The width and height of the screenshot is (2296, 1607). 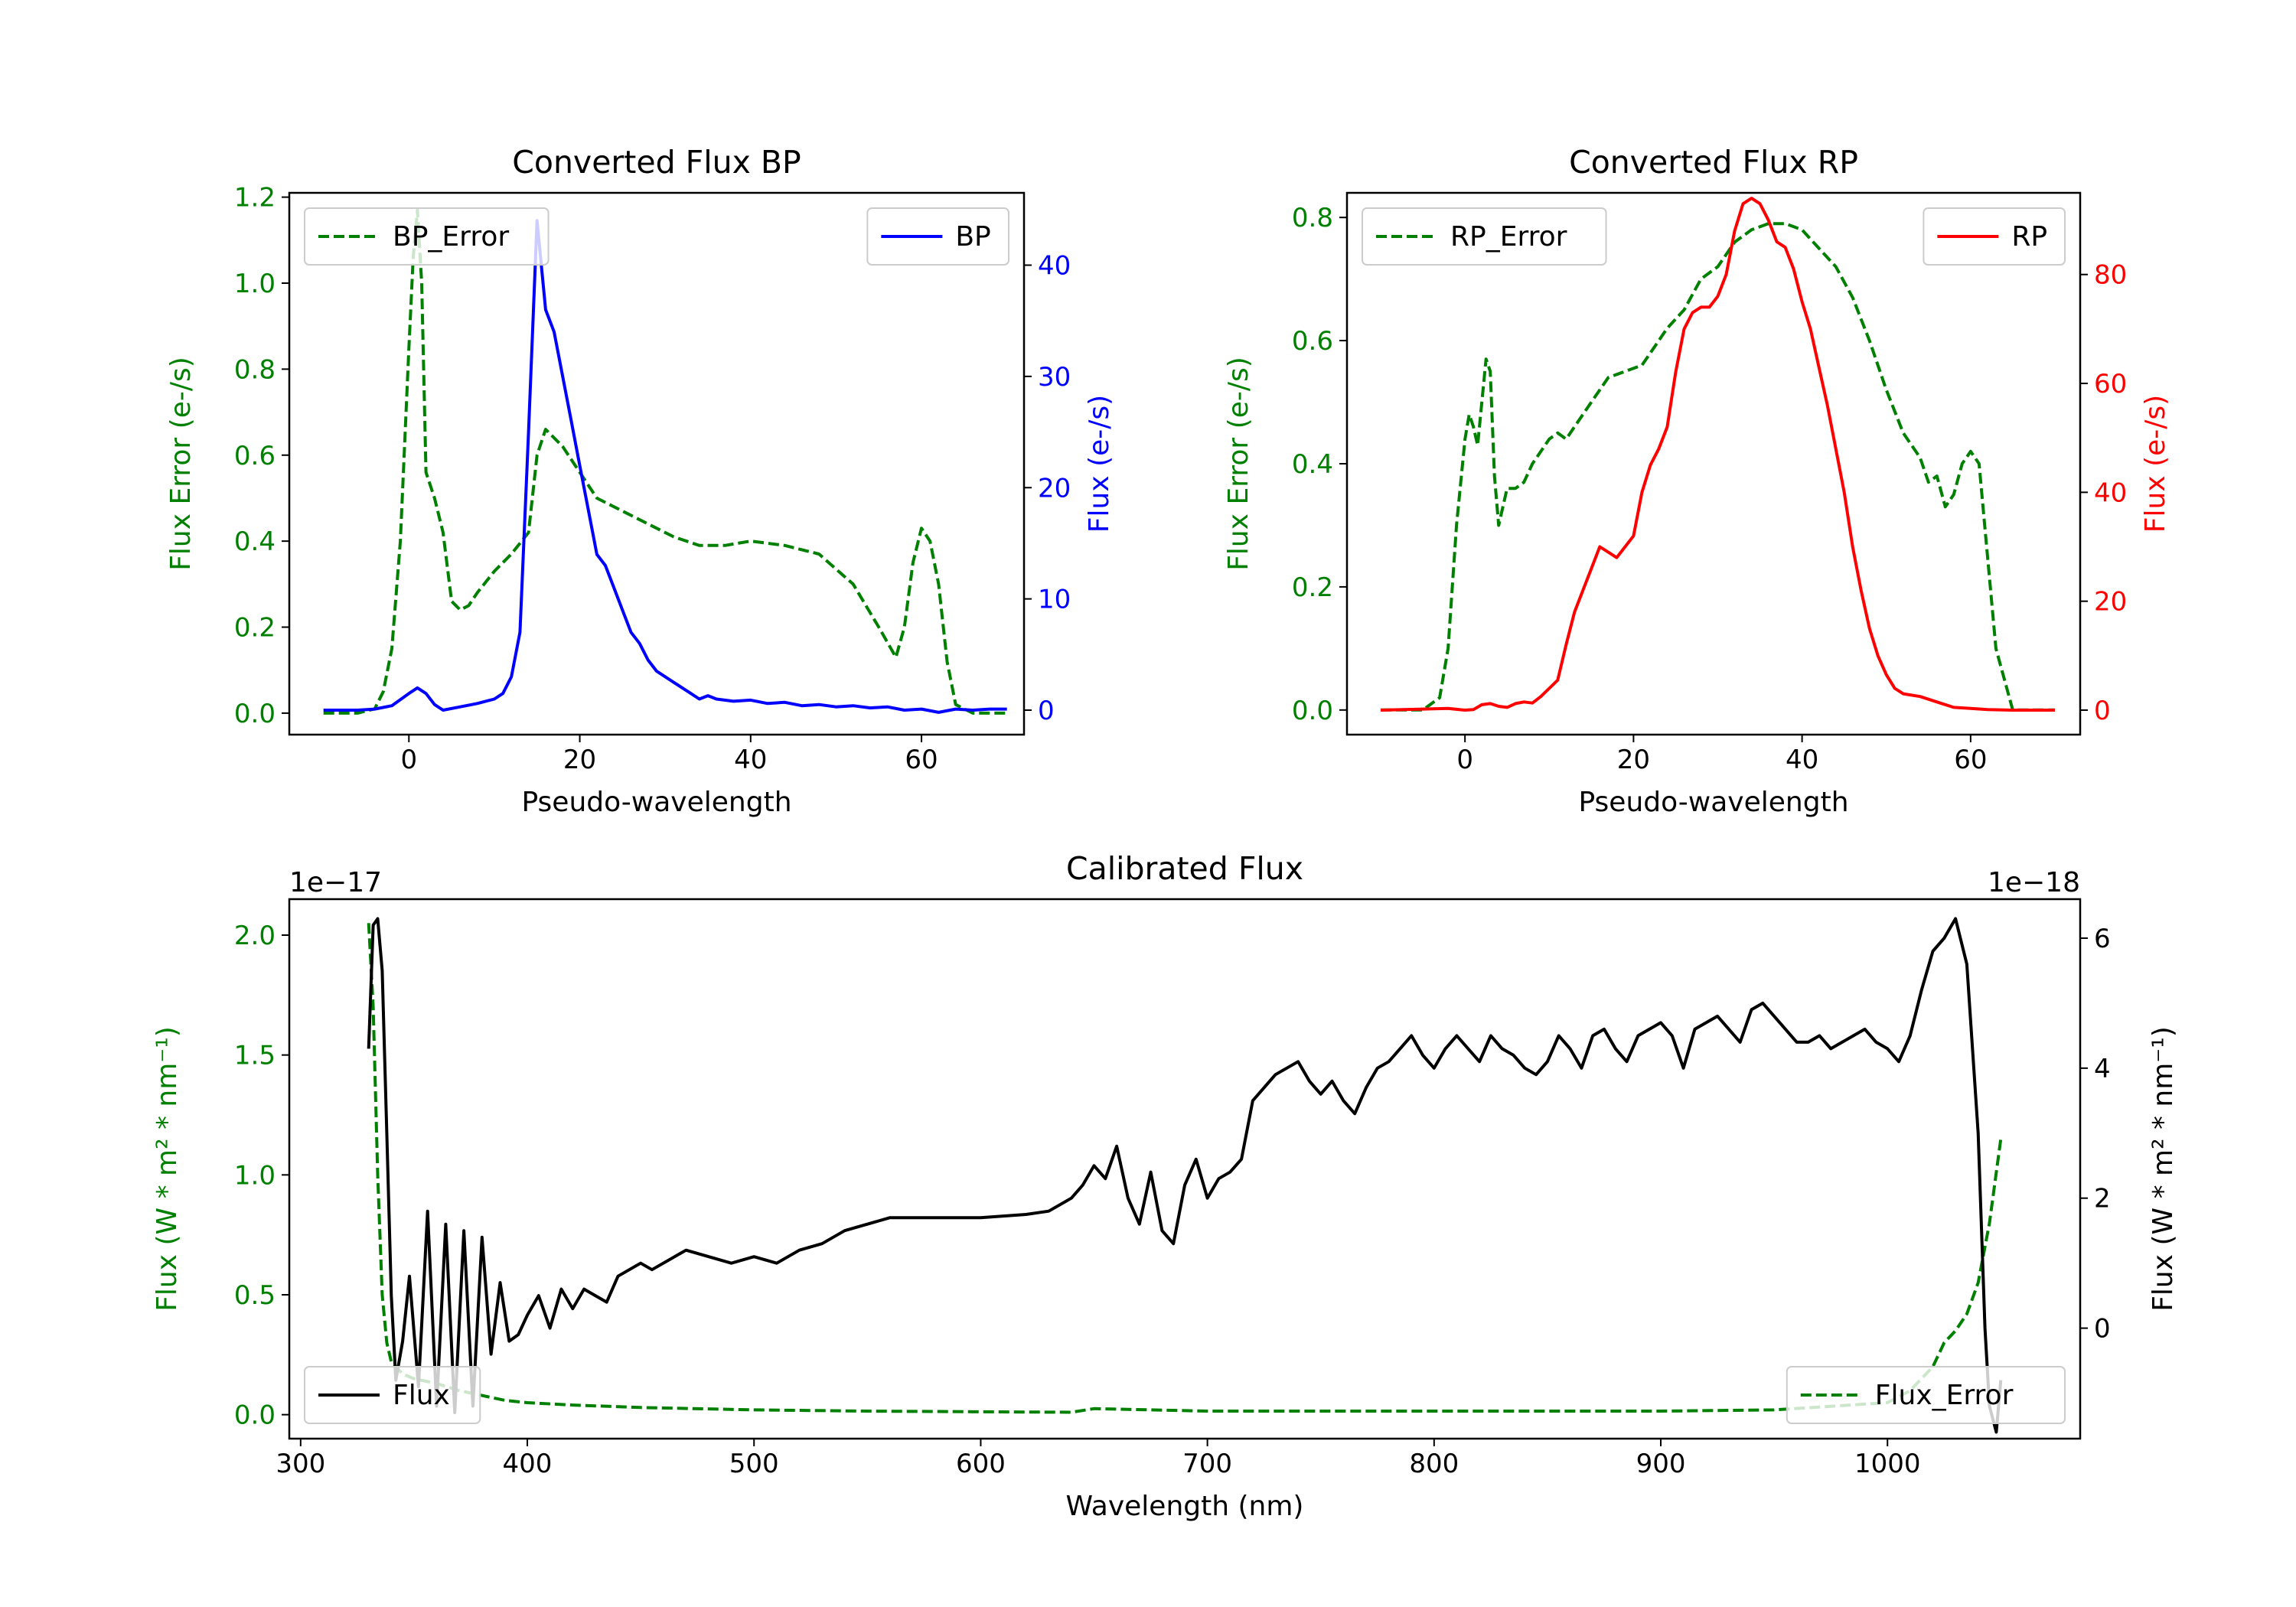 I want to click on y-left-tick-label: 1.2, so click(x=255, y=198).